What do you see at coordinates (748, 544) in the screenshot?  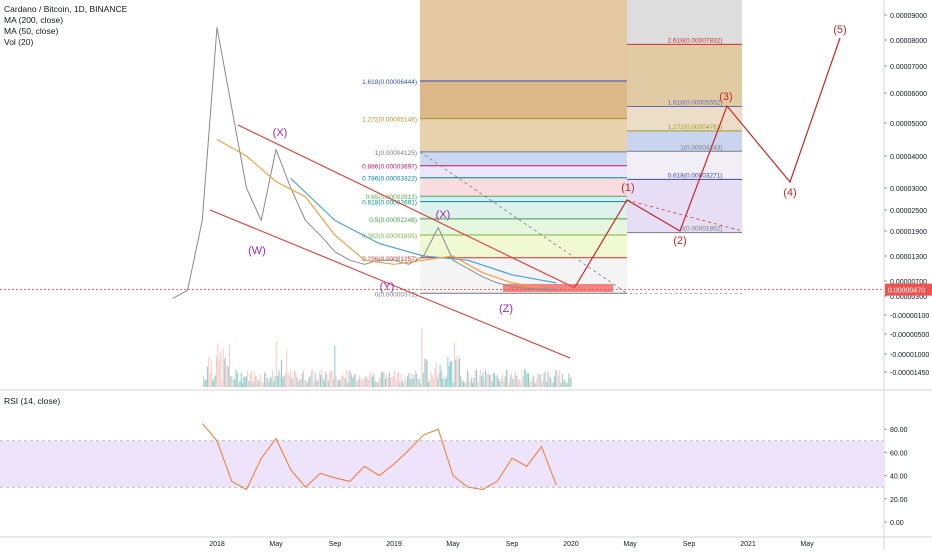 I see `time-tick-label: 2021` at bounding box center [748, 544].